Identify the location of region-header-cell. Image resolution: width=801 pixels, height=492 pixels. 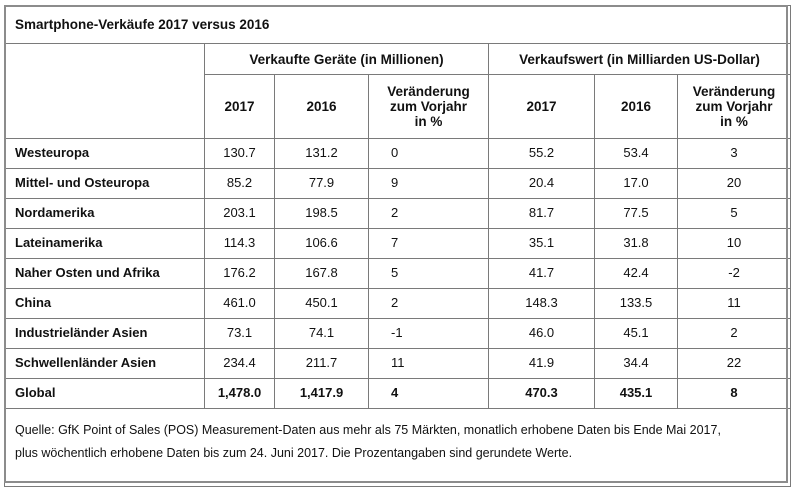
(104, 91).